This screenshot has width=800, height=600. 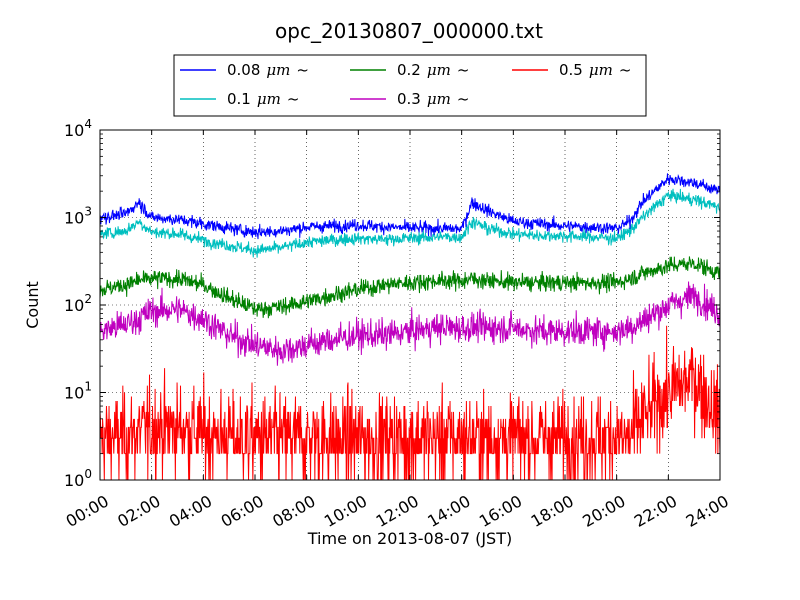 I want to click on legend-box, so click(x=410, y=85).